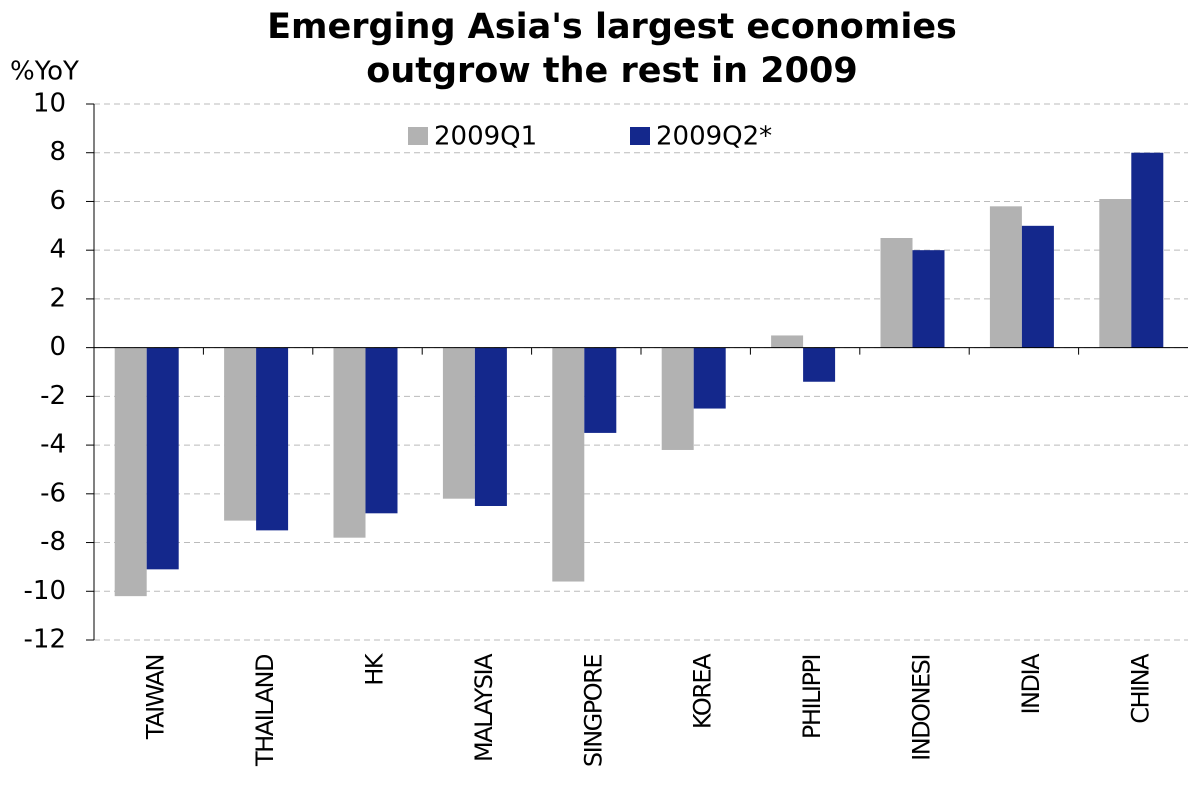 The image size is (1189, 798). What do you see at coordinates (53, 396) in the screenshot?
I see `y-tick-label: -2` at bounding box center [53, 396].